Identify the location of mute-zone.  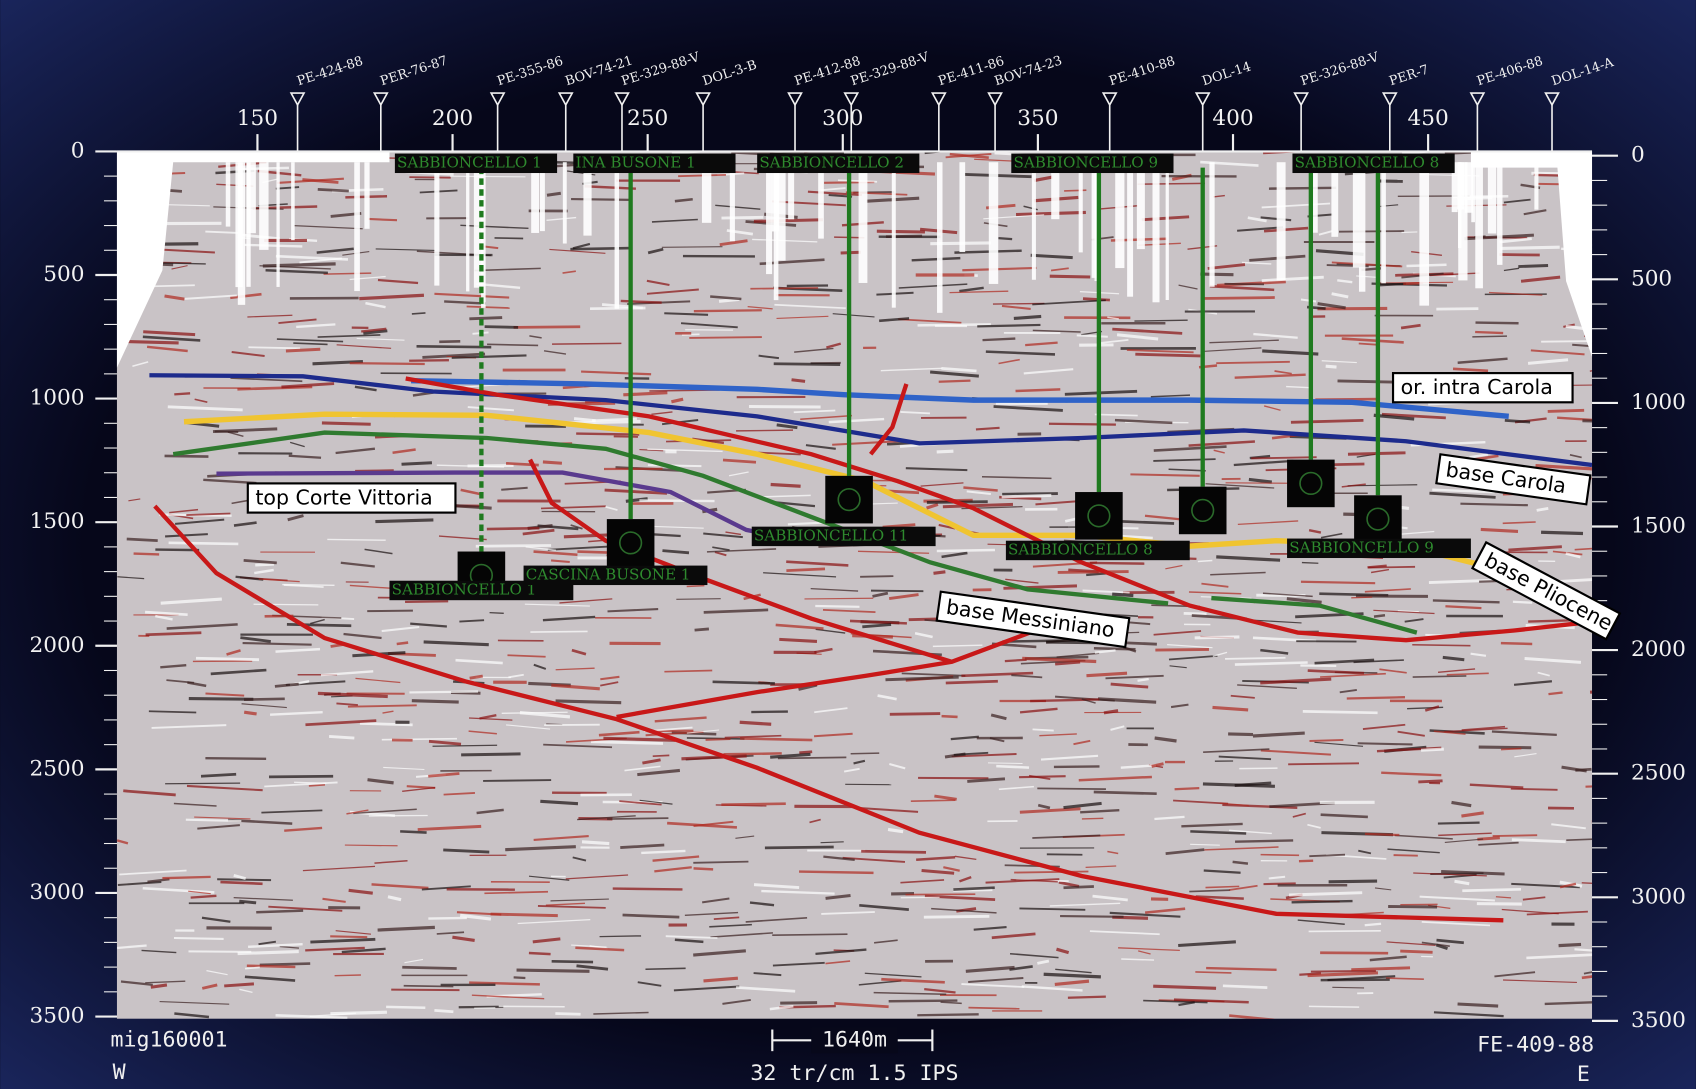
(1531, 254).